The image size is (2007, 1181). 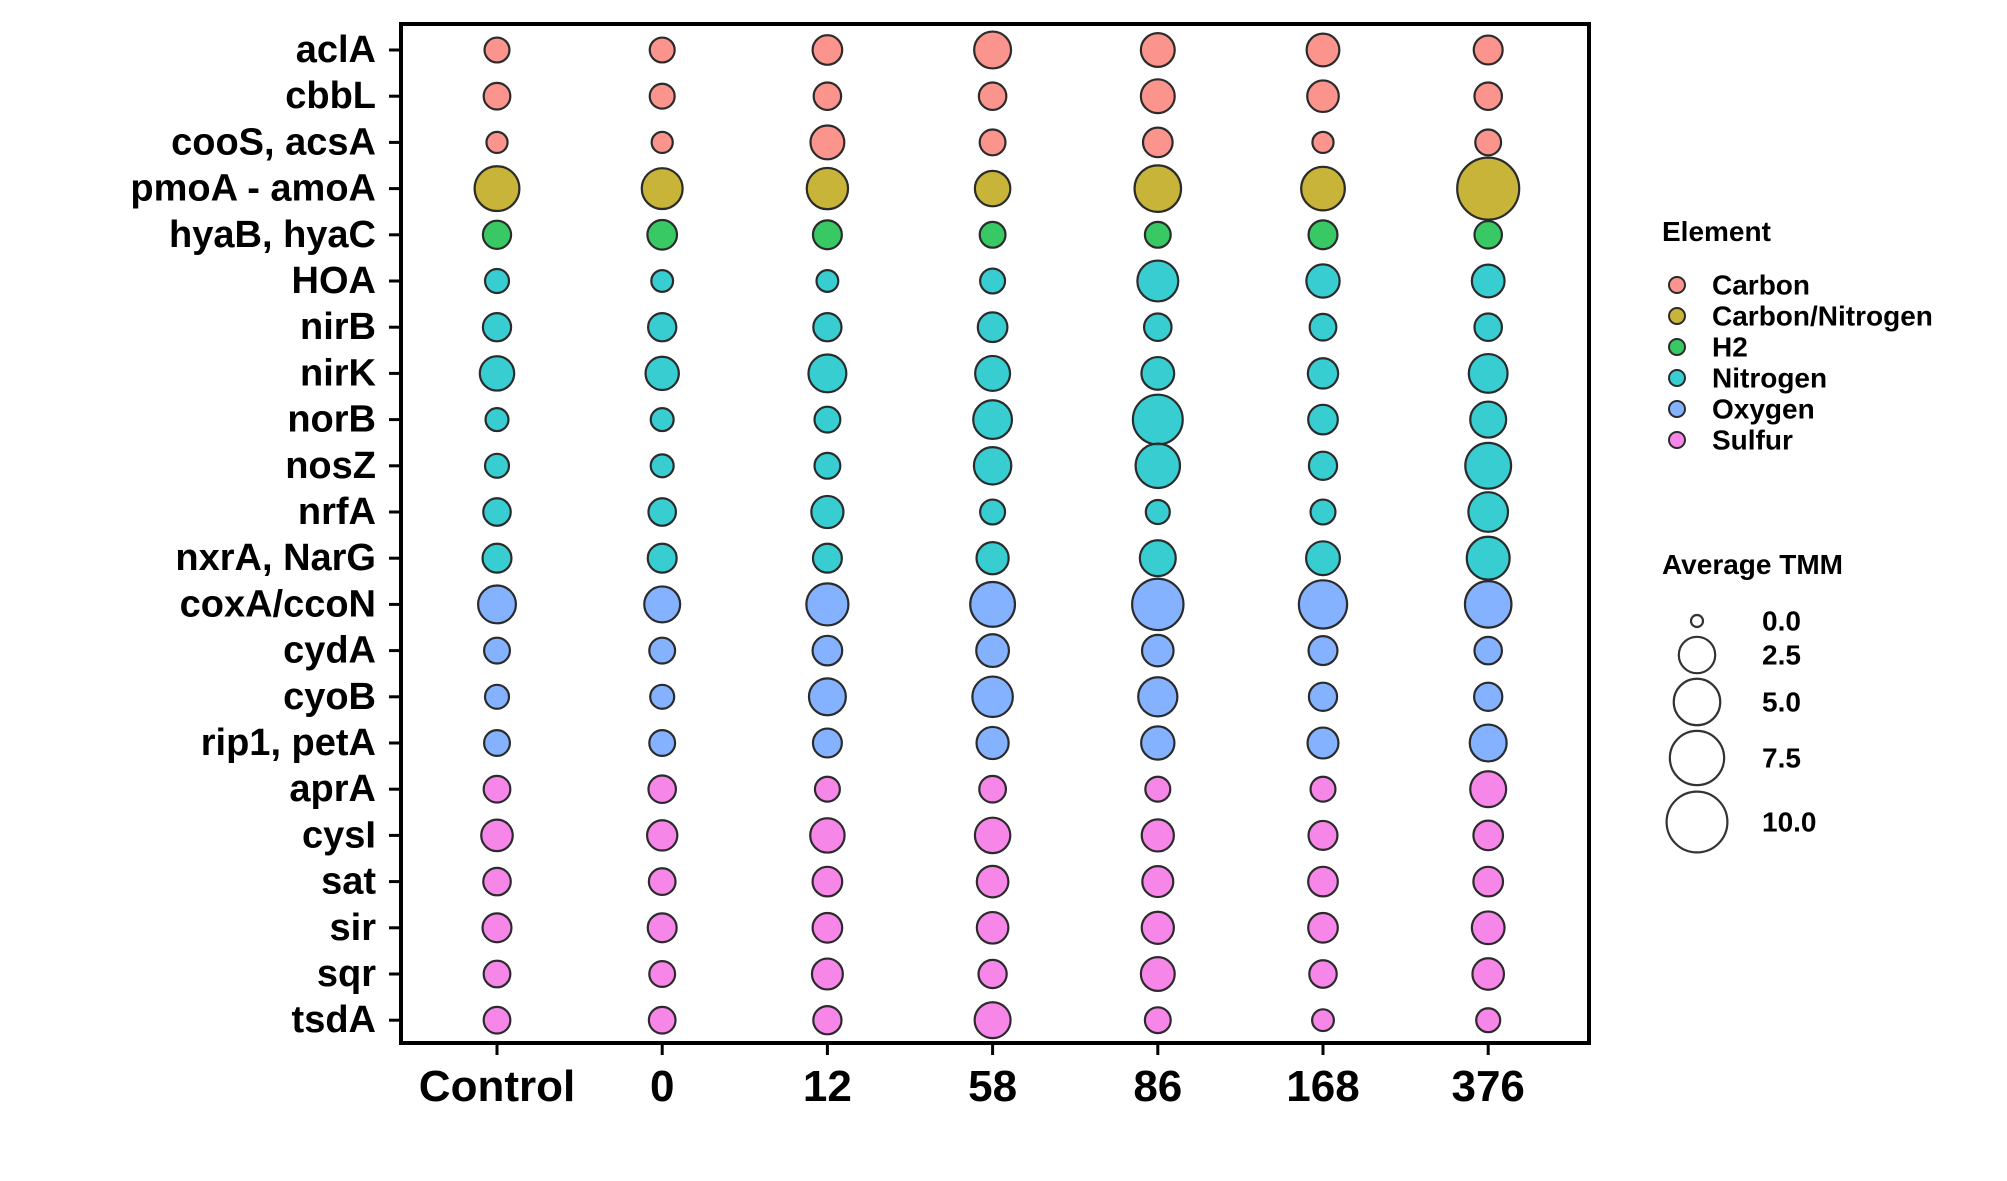 I want to click on y-tick-label-nrfa: nrfA, so click(x=337, y=512).